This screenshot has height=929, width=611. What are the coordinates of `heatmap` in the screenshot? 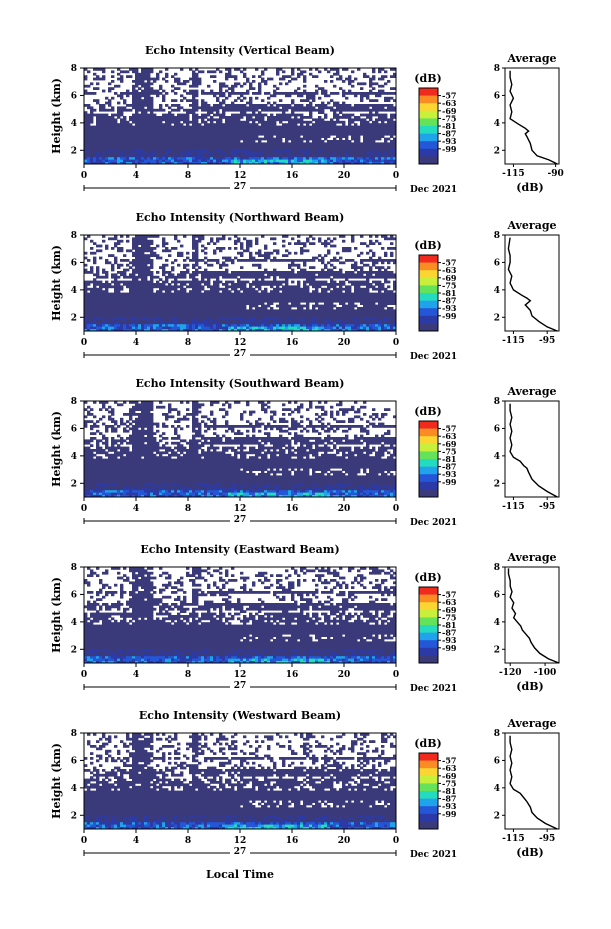 It's located at (240, 116).